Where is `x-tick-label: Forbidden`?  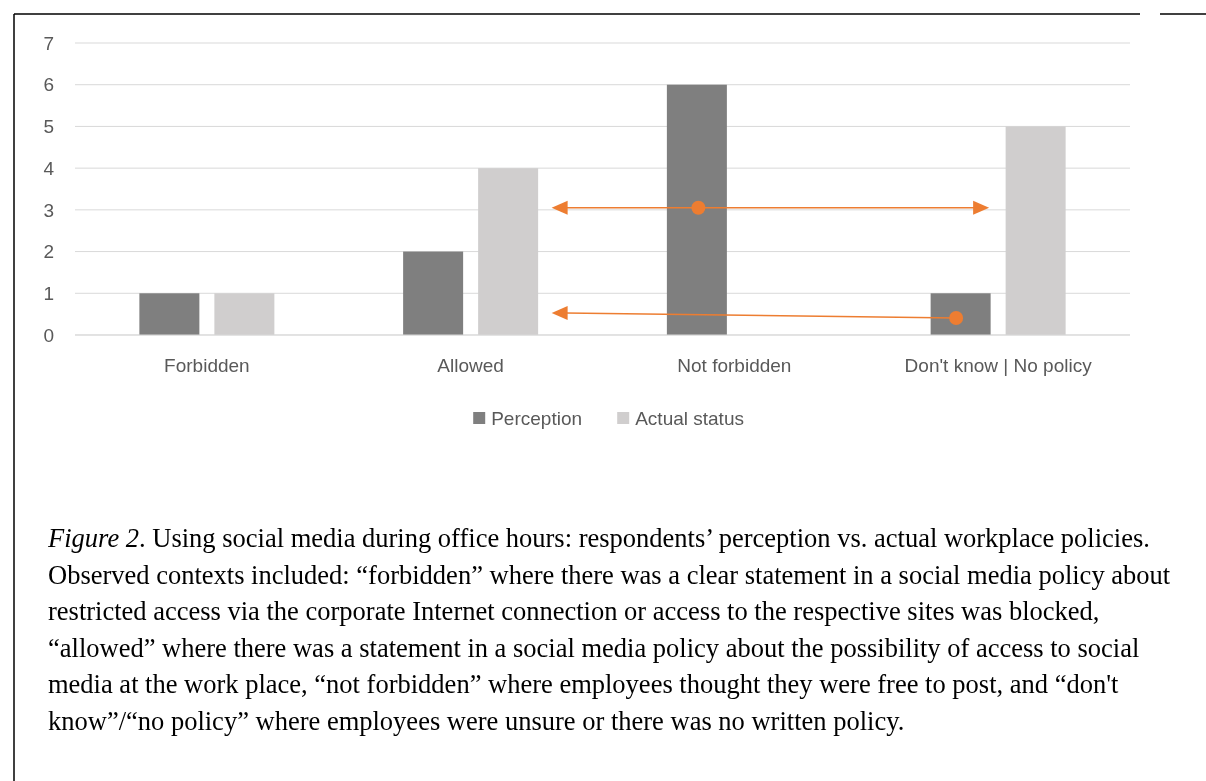 x-tick-label: Forbidden is located at coordinates (207, 365).